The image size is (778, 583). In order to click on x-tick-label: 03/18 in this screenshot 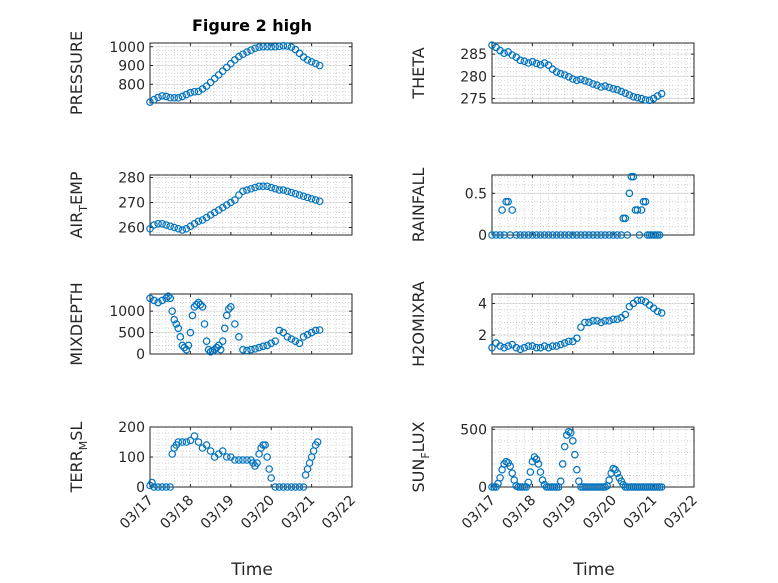, I will do `click(177, 513)`.